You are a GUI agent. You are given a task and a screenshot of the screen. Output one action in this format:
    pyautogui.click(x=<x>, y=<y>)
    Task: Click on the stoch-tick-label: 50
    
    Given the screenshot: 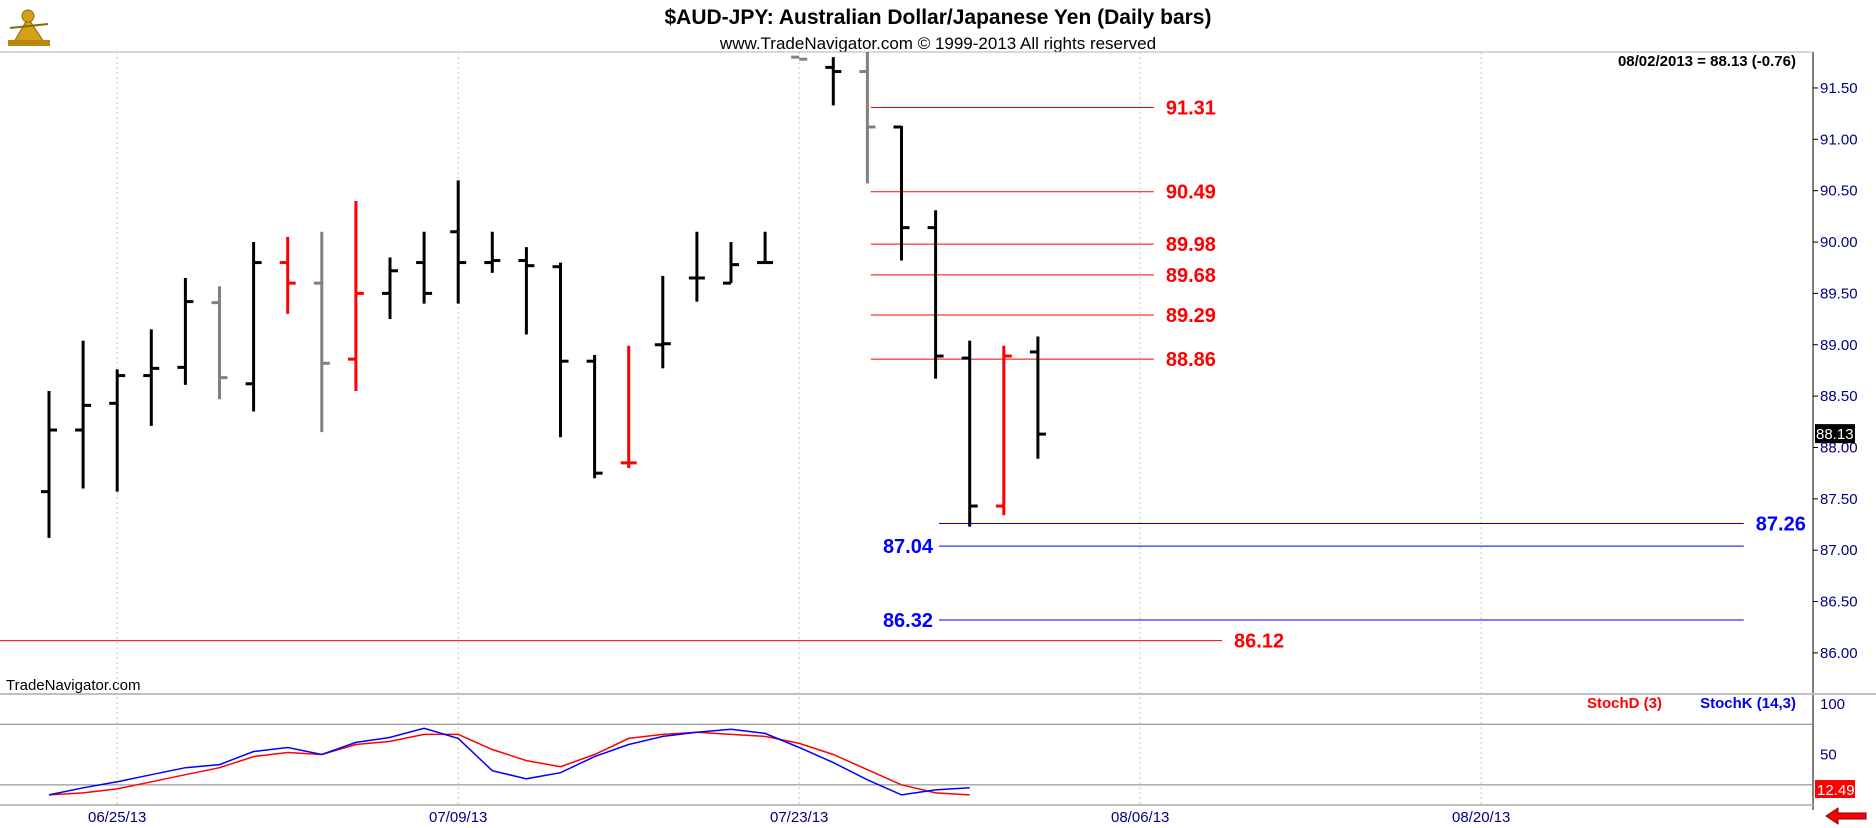 What is the action you would take?
    pyautogui.click(x=1828, y=755)
    